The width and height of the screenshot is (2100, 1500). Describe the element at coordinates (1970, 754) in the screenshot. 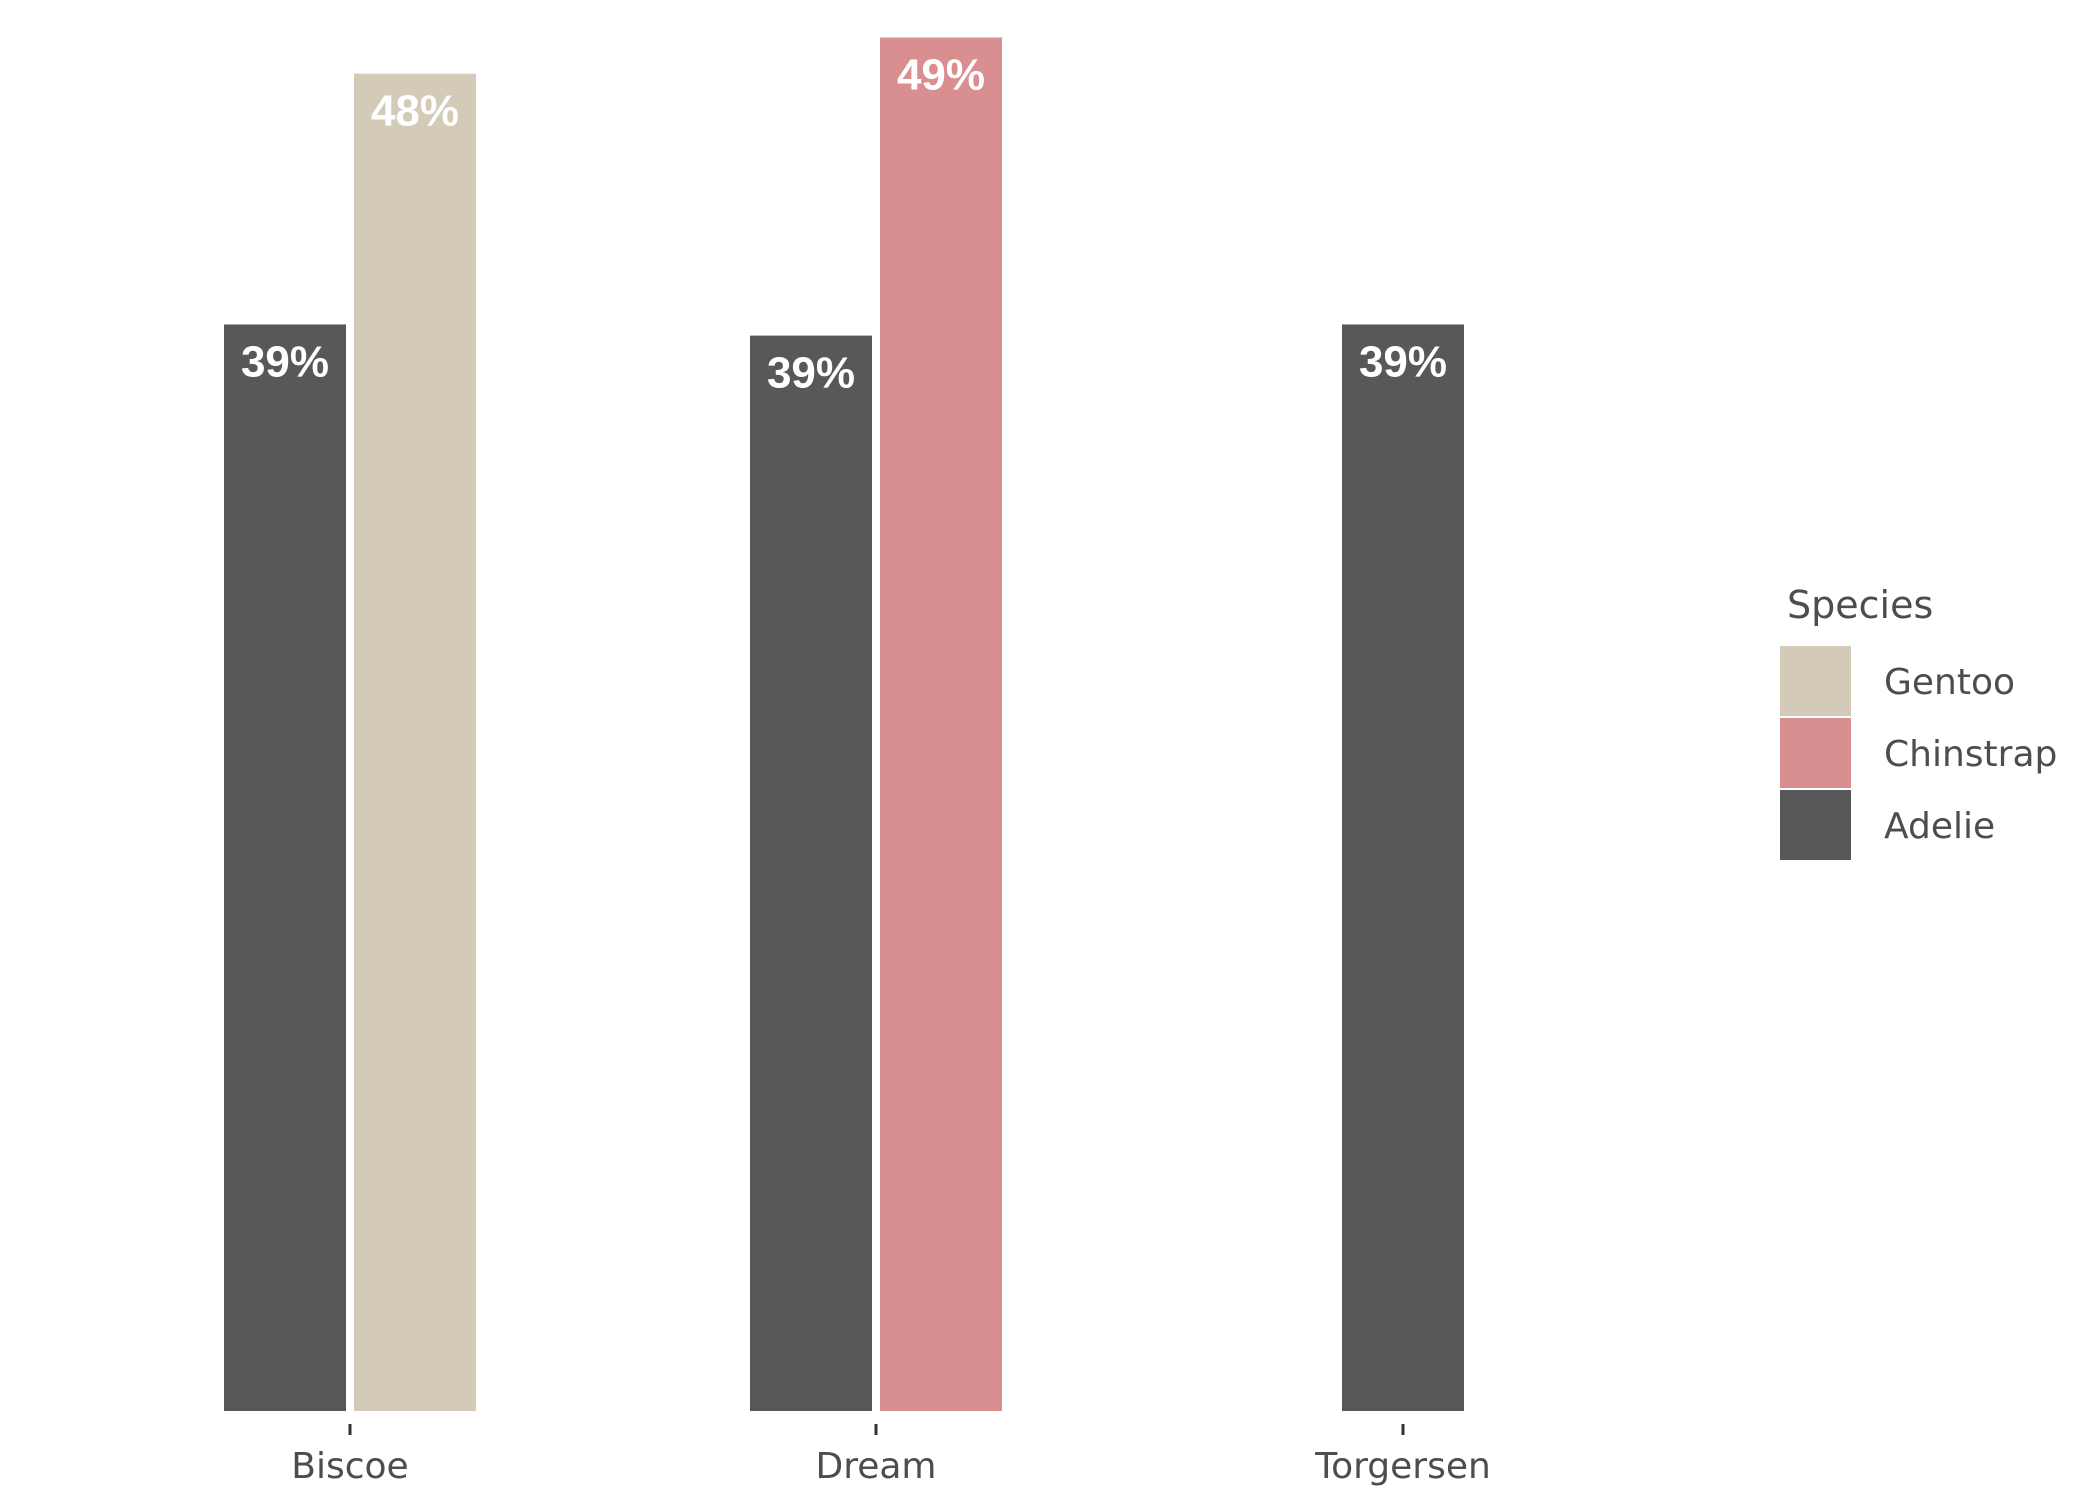

I see `legend-label: Chinstrap` at that location.